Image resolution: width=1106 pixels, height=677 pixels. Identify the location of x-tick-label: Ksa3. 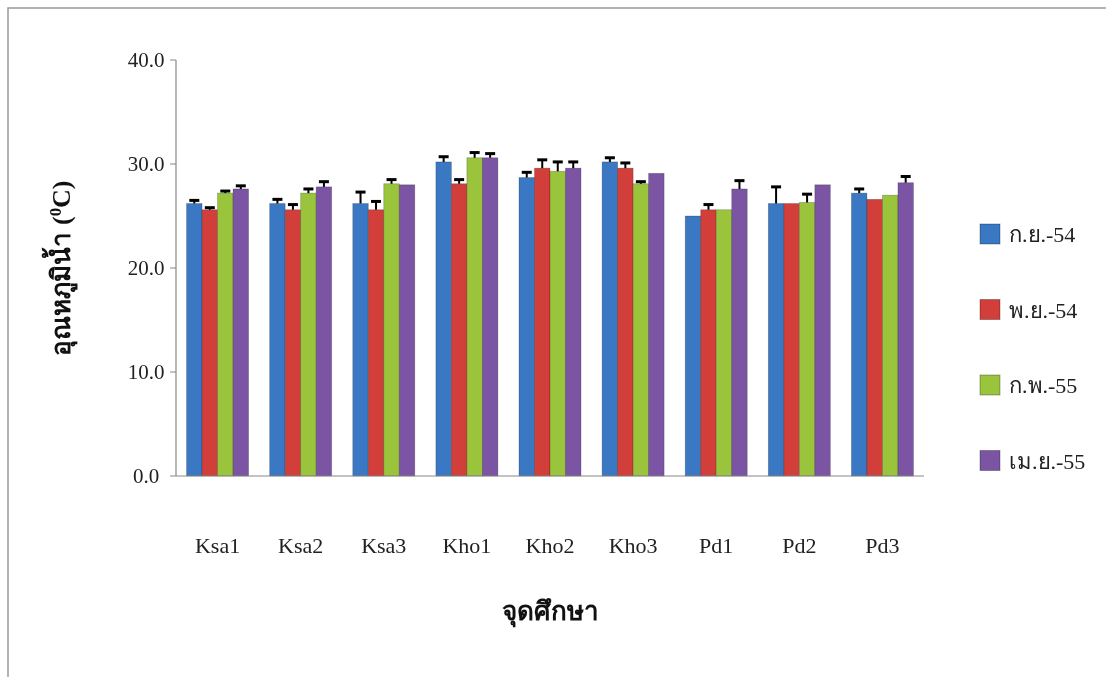
(384, 545).